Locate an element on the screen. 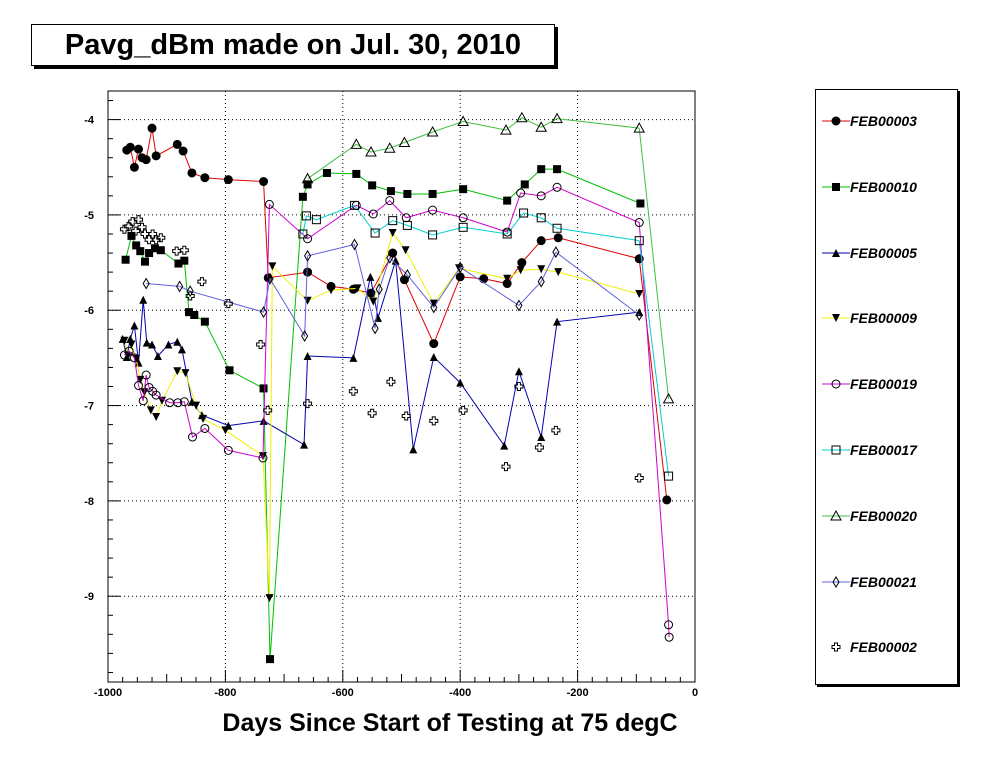 The width and height of the screenshot is (996, 772). legend-label: FEB00010 is located at coordinates (883, 186).